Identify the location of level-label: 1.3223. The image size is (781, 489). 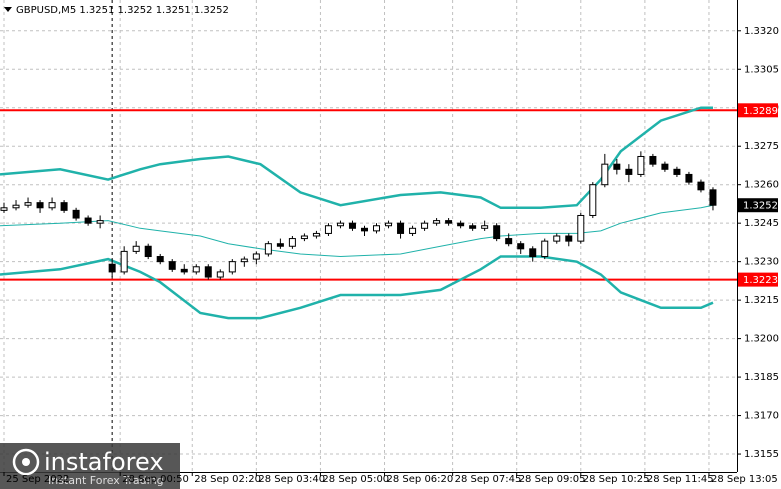
(760, 280).